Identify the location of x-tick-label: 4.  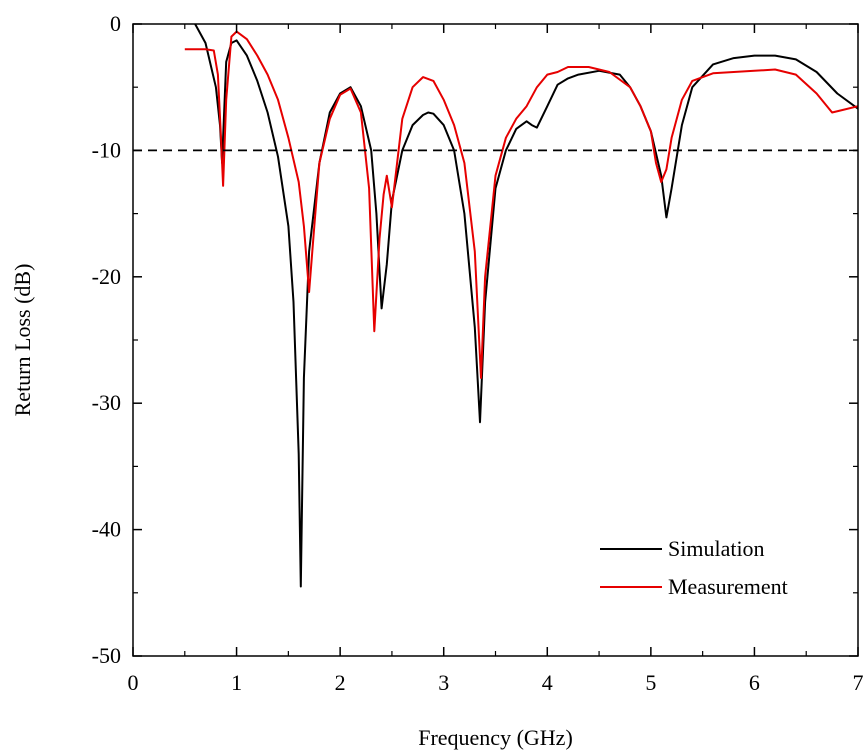
(547, 682).